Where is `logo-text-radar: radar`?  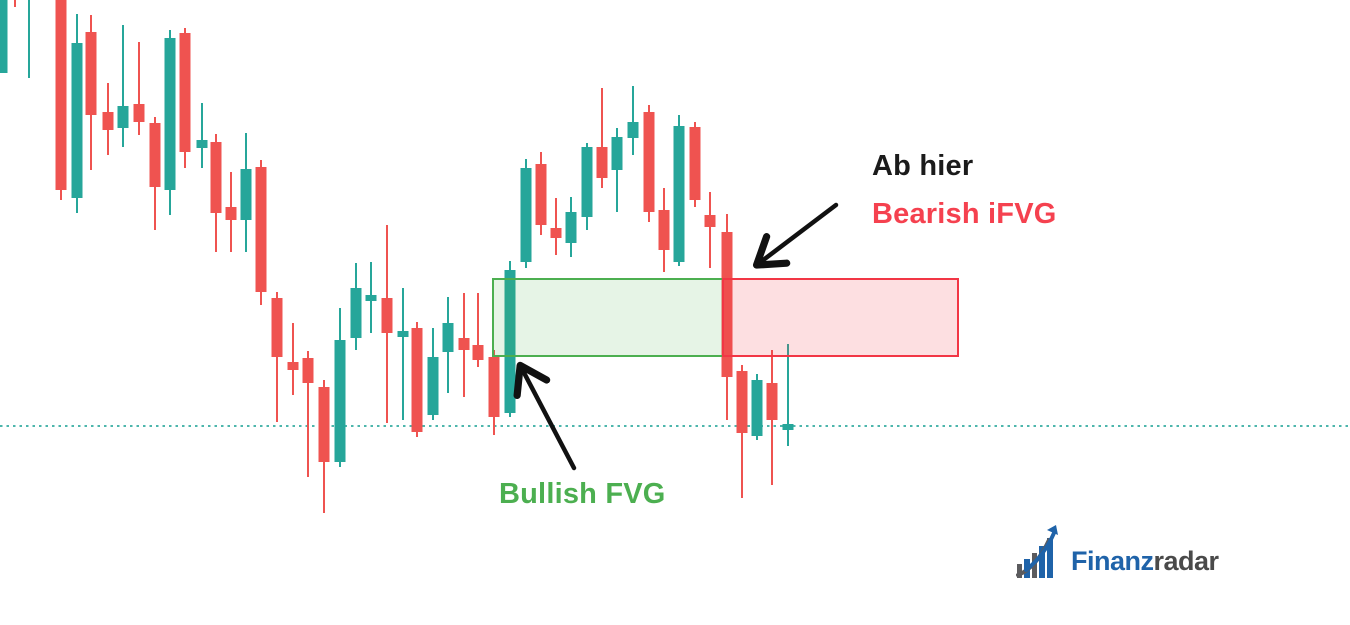 logo-text-radar: radar is located at coordinates (1186, 561).